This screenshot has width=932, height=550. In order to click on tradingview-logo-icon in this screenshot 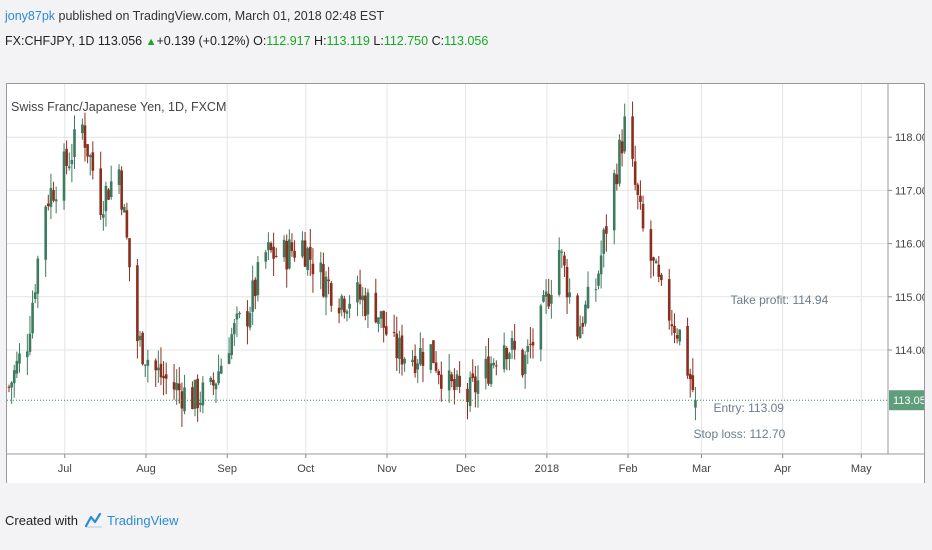, I will do `click(93, 520)`.